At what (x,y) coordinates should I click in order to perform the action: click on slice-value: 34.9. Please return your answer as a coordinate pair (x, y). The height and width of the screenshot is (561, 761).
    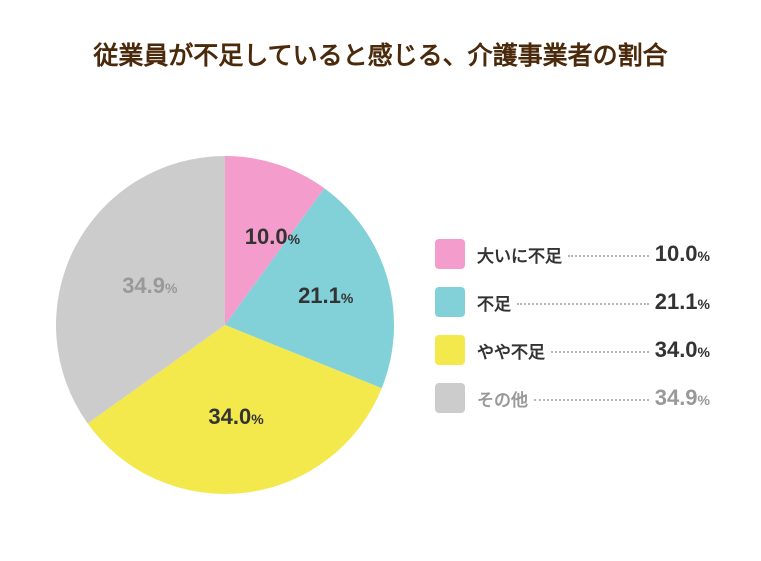
    Looking at the image, I should click on (144, 286).